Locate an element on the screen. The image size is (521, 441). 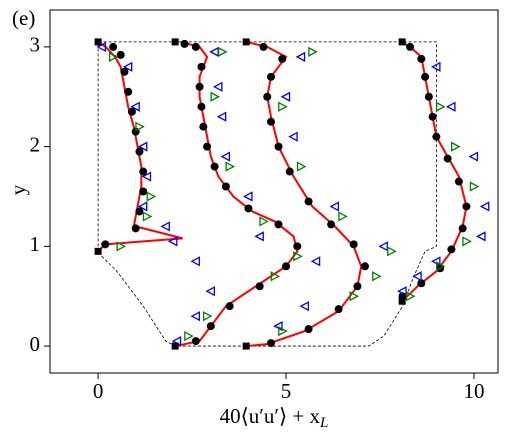
x-axis-label-sub: L is located at coordinates (323, 423).